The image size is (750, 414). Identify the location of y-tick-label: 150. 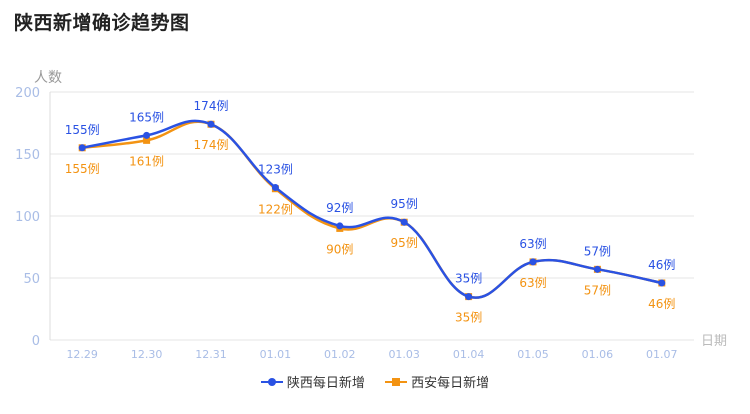
(27, 155).